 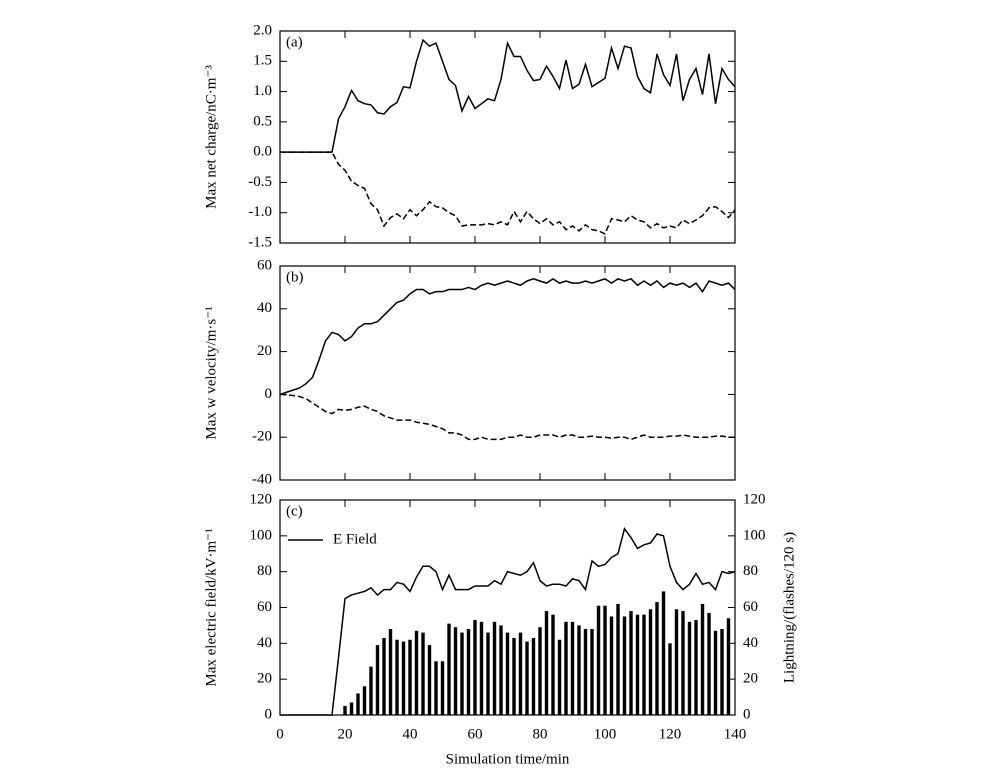 What do you see at coordinates (211, 137) in the screenshot?
I see `y-axis-label: Max net charge/nC·m⁻³` at bounding box center [211, 137].